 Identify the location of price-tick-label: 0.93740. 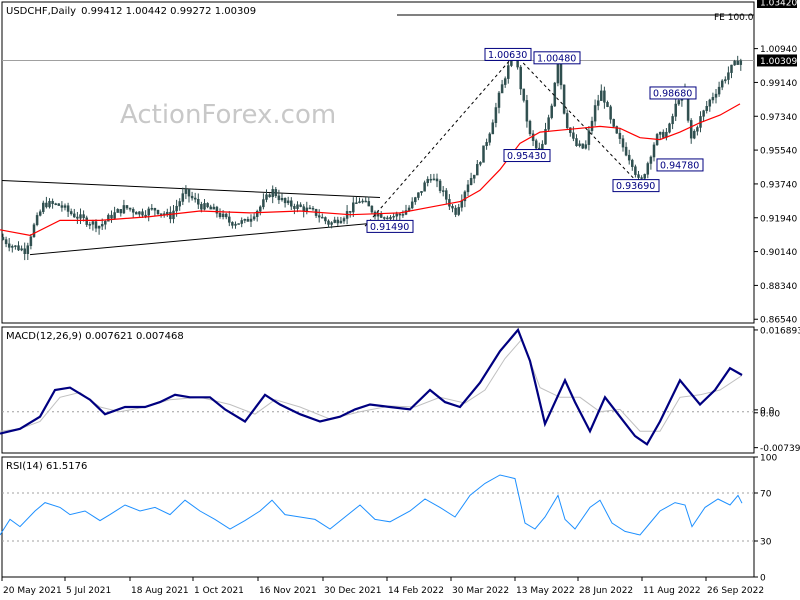
(778, 185).